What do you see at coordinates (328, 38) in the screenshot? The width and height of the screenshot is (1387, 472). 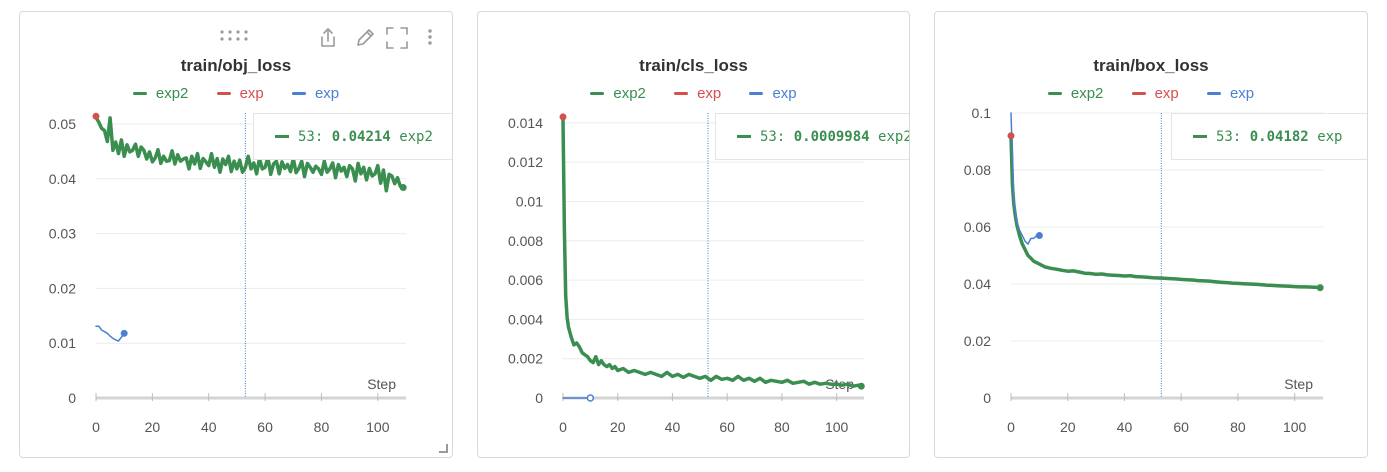 I see `share-icon` at bounding box center [328, 38].